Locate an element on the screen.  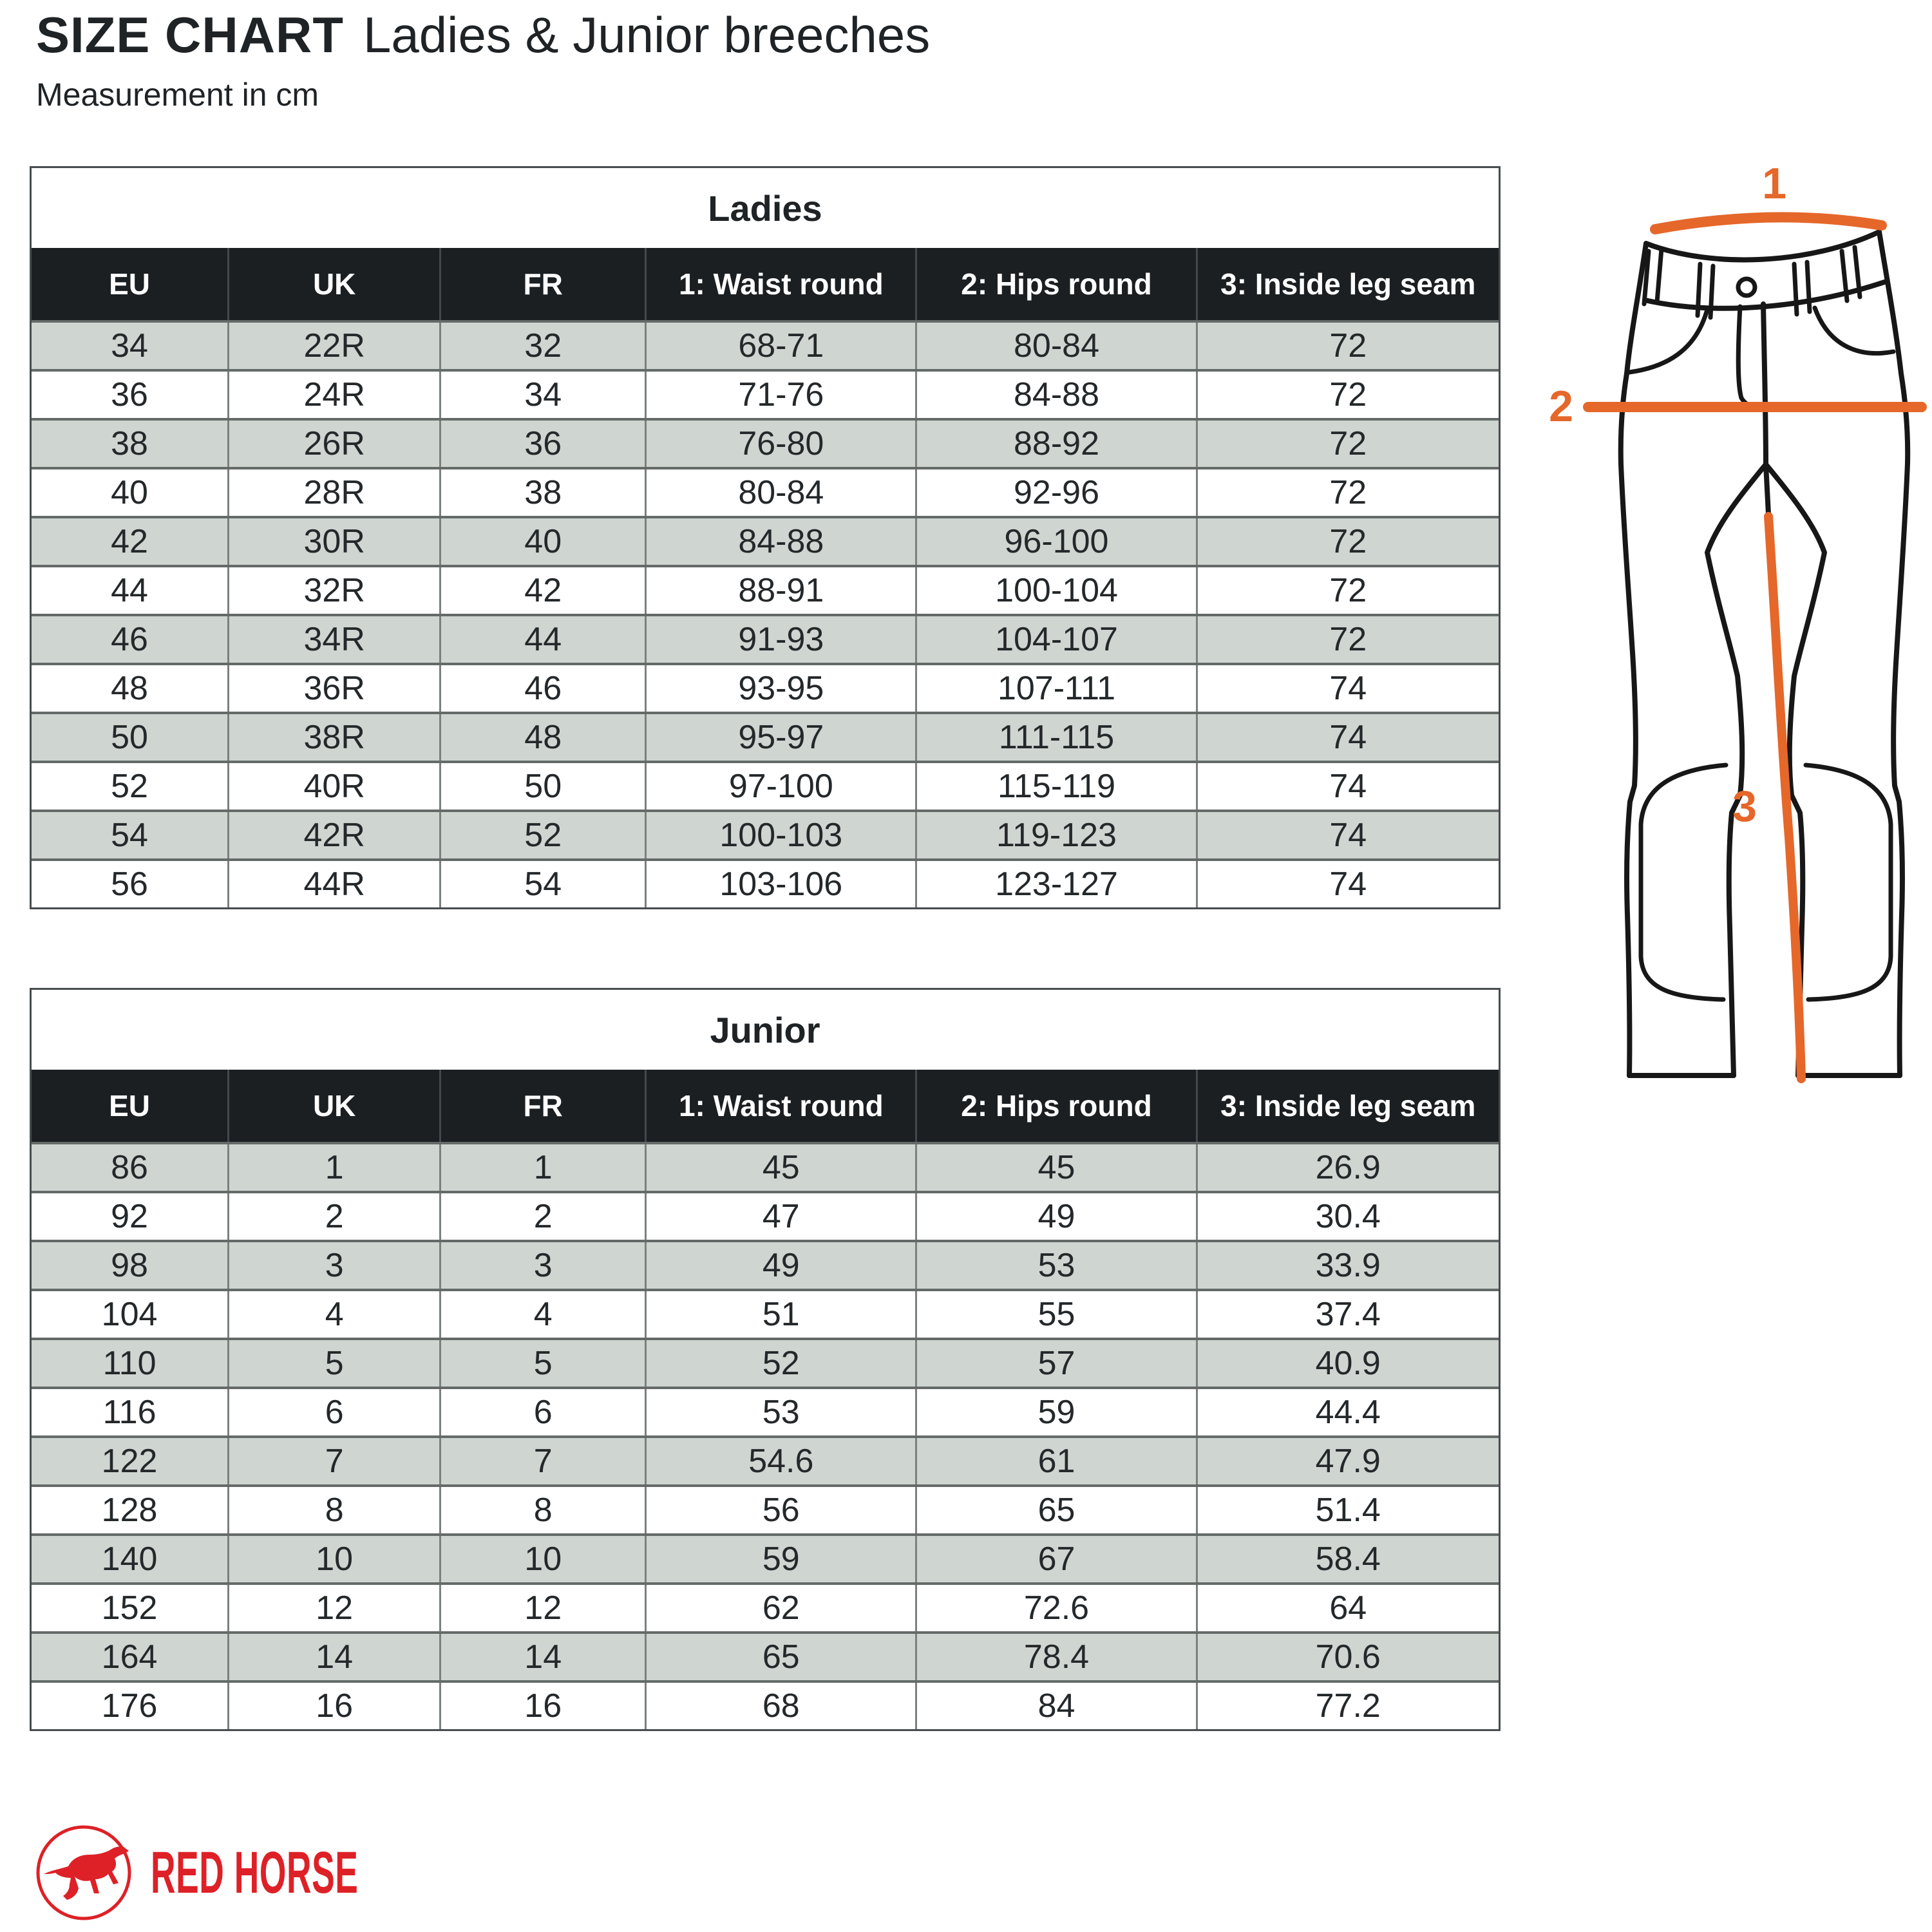
size-cell: 22R is located at coordinates (333, 346).